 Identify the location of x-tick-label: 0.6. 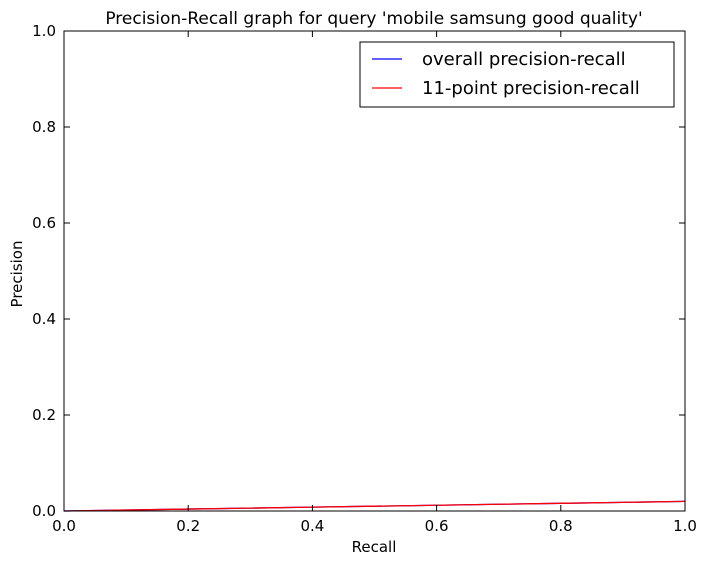
(437, 526).